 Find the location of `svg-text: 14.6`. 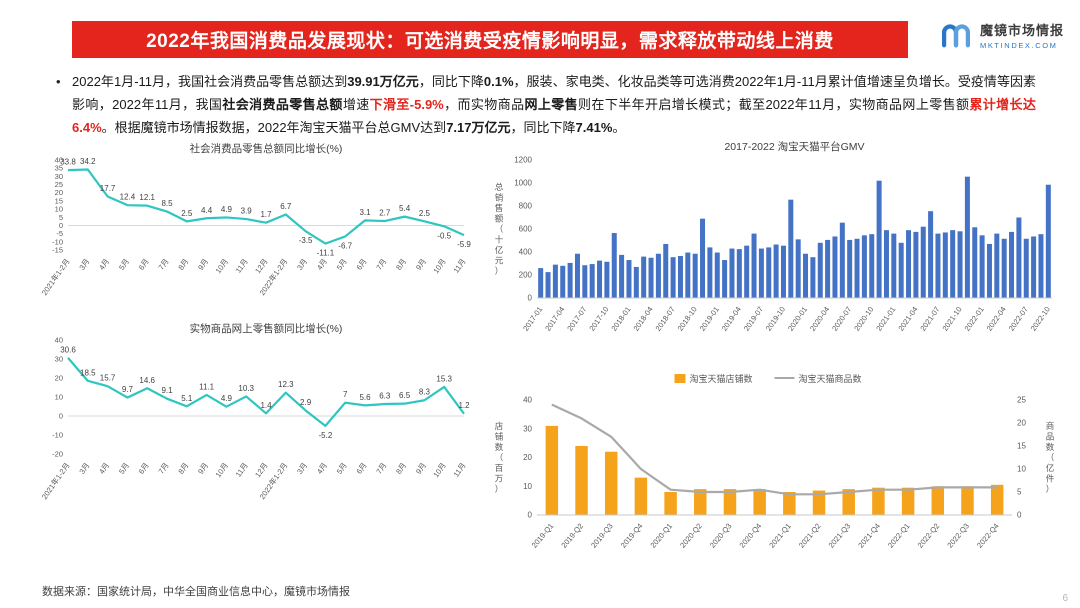

svg-text: 14.6 is located at coordinates (147, 380).